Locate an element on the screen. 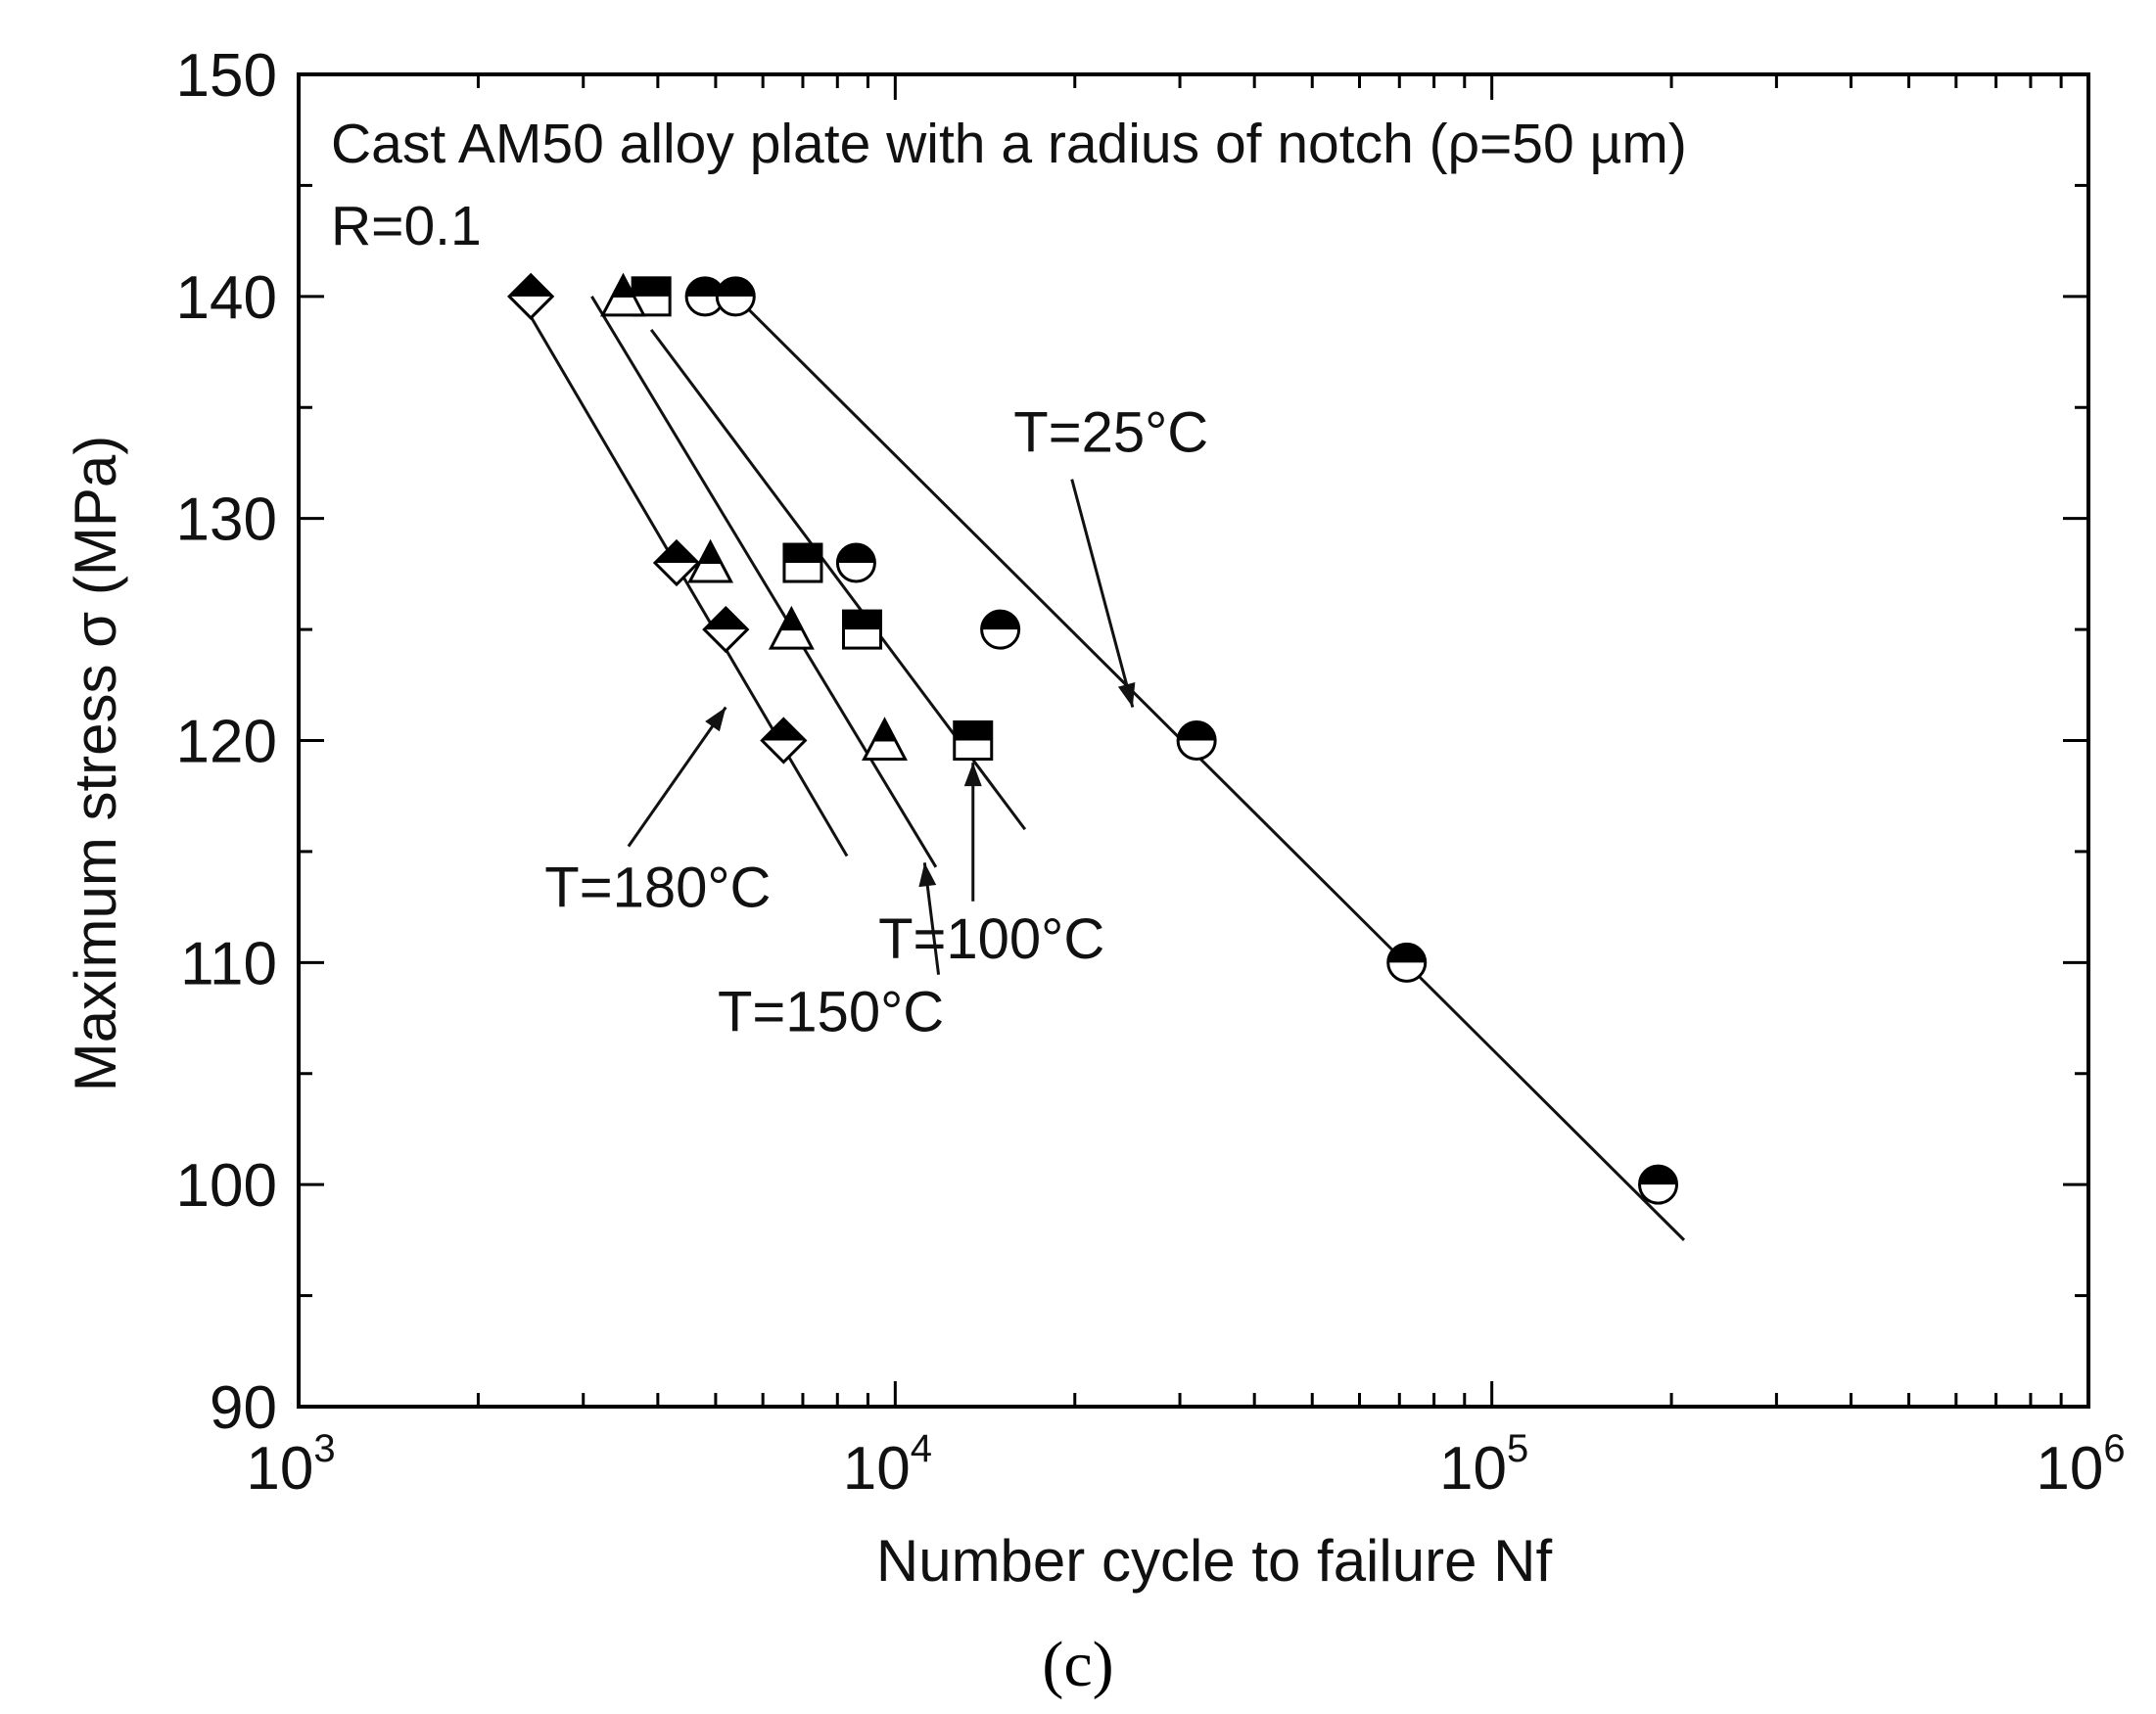 This screenshot has width=2156, height=1714. x-tick-exponent: 3 is located at coordinates (324, 1449).